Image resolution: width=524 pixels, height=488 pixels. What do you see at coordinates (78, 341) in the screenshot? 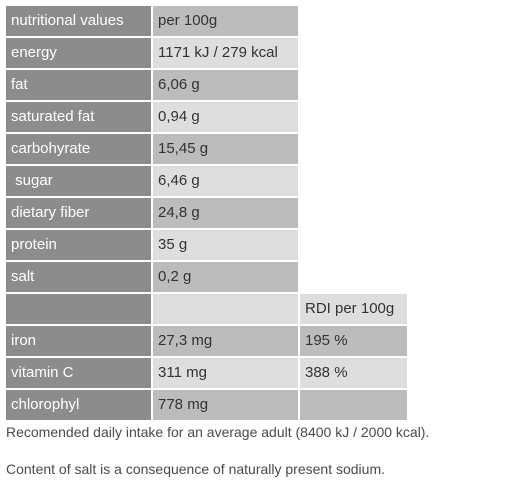
I see `row-label-iron: iron` at bounding box center [78, 341].